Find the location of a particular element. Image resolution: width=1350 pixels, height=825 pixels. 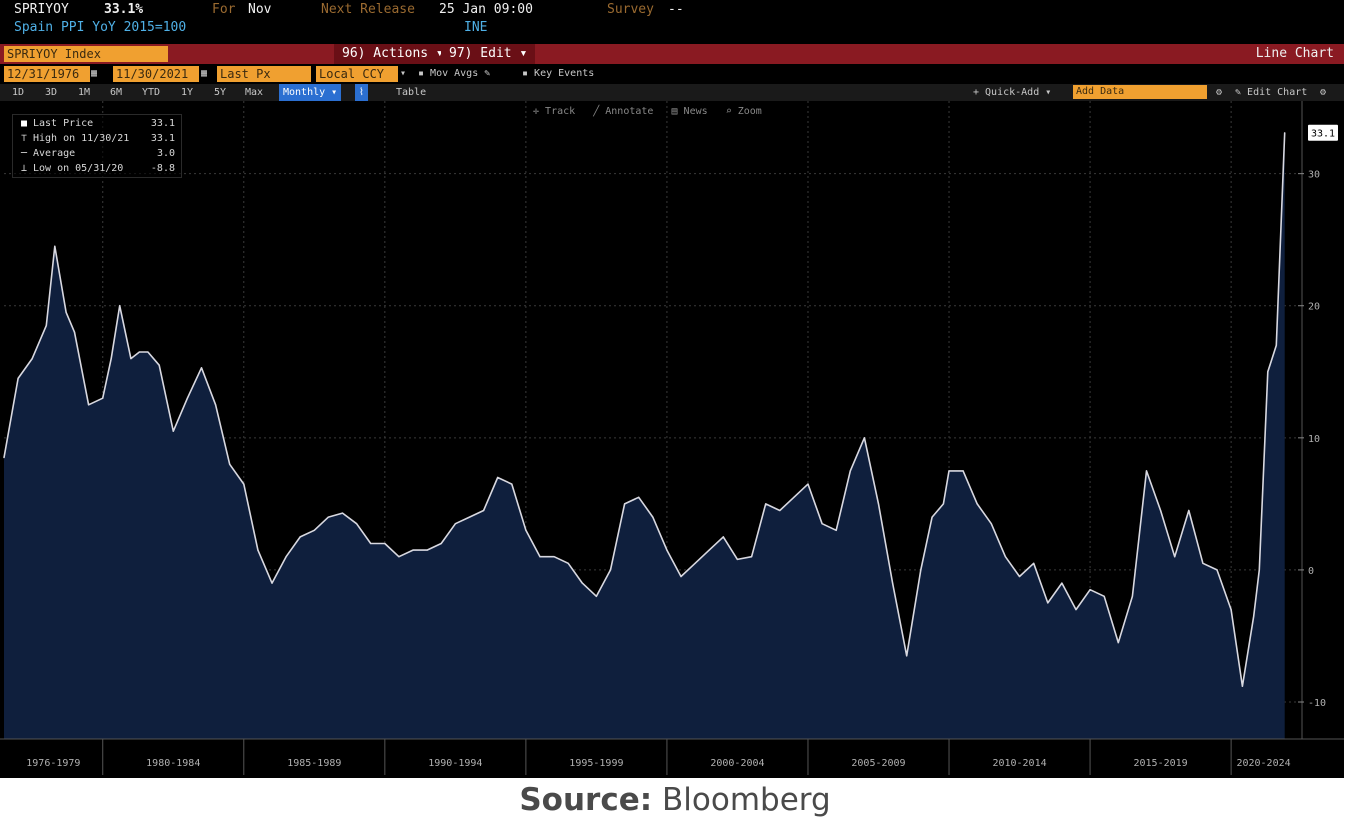

low-marker-icon: ⊥ is located at coordinates (24, 168).